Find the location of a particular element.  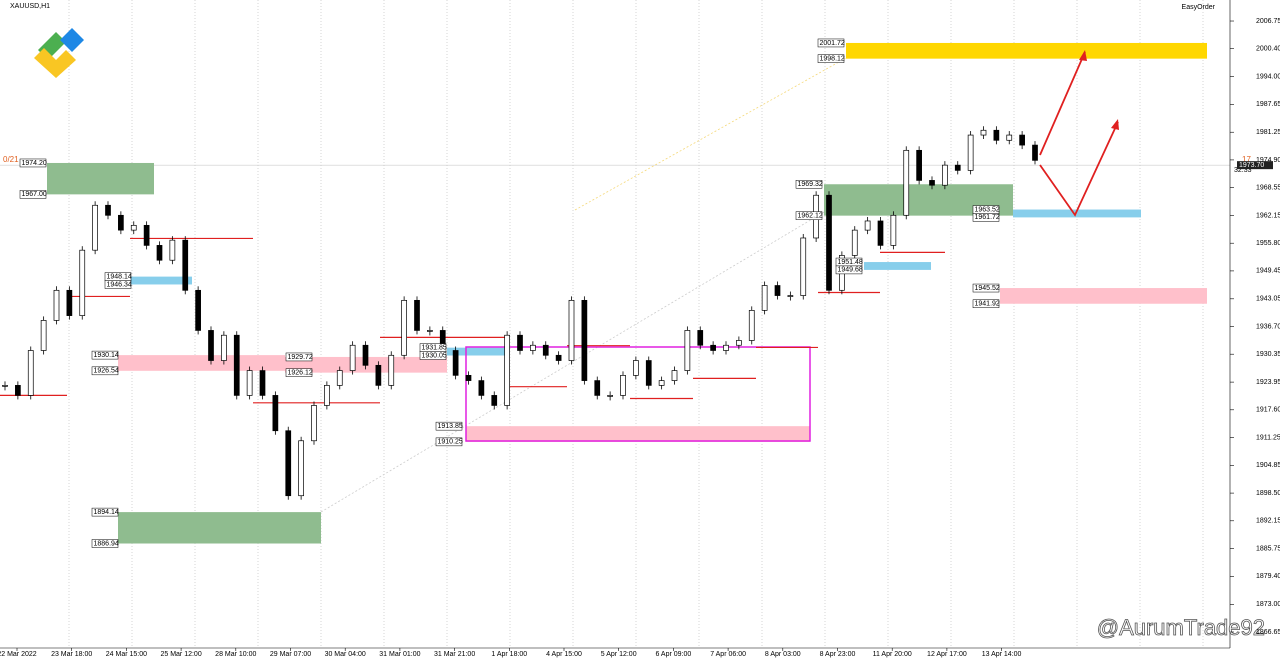

y-tick-label: 1873.00 is located at coordinates (1268, 604).